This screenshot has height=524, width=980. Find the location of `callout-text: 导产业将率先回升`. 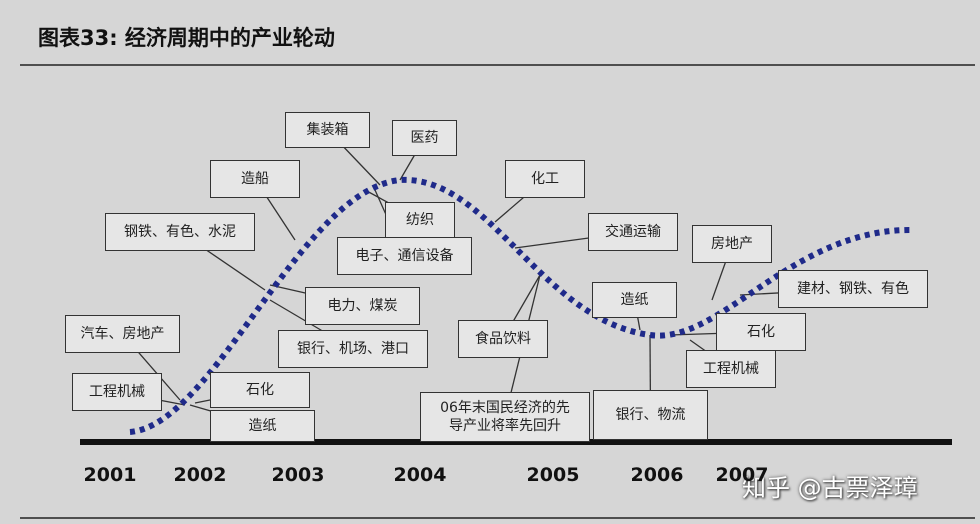

callout-text: 导产业将率先回升 is located at coordinates (505, 426).